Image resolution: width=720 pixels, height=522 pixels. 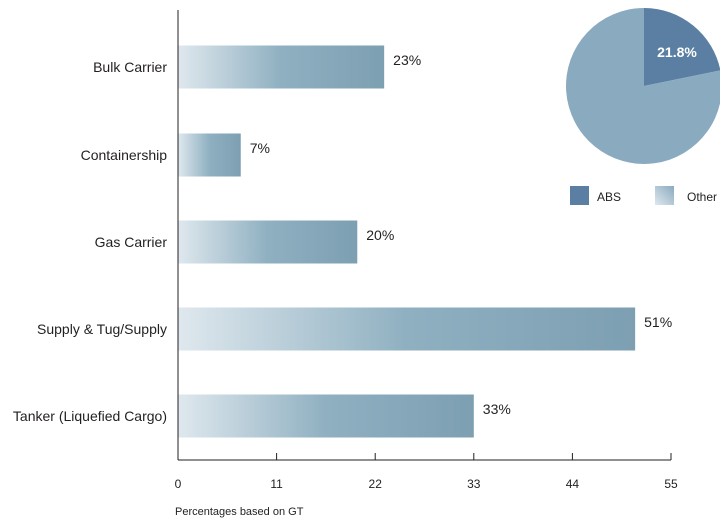 I want to click on category-label-2: Gas Carrier, so click(x=131, y=242).